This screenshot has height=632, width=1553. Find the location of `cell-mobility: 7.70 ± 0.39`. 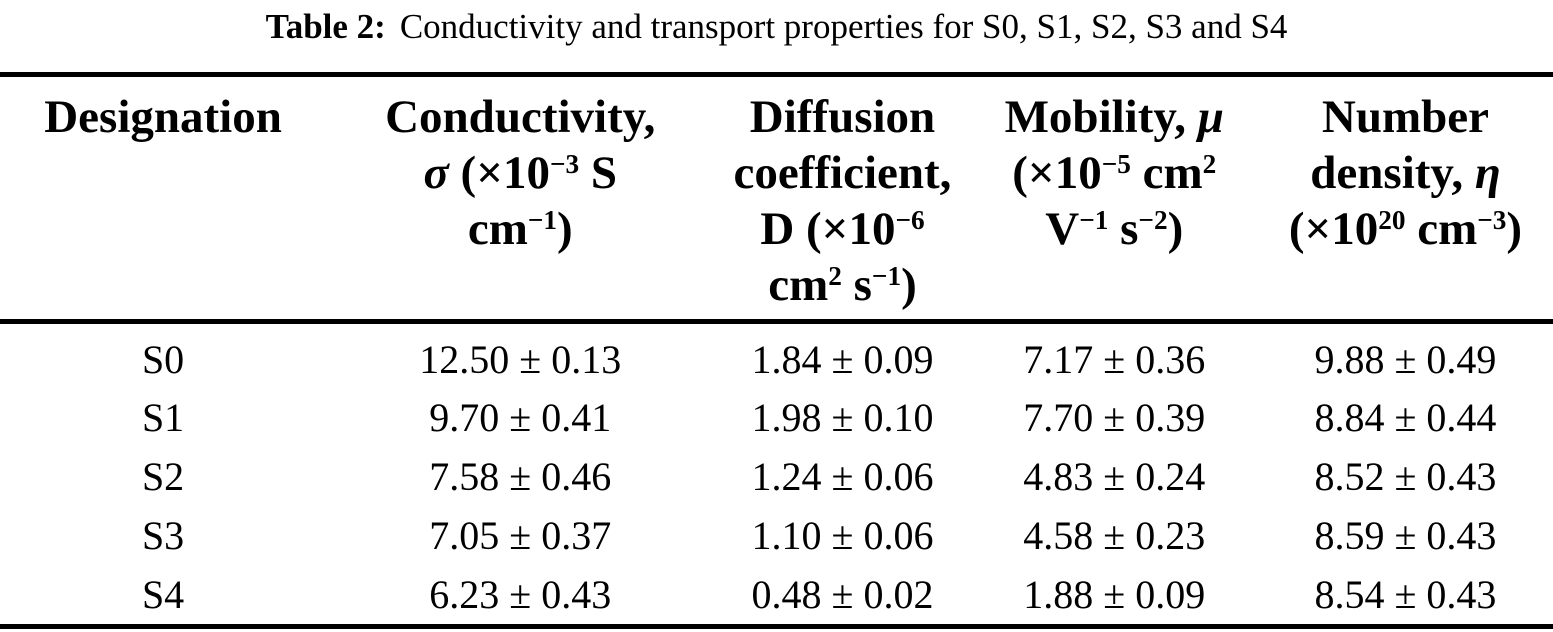

cell-mobility: 7.70 ± 0.39 is located at coordinates (1114, 417).